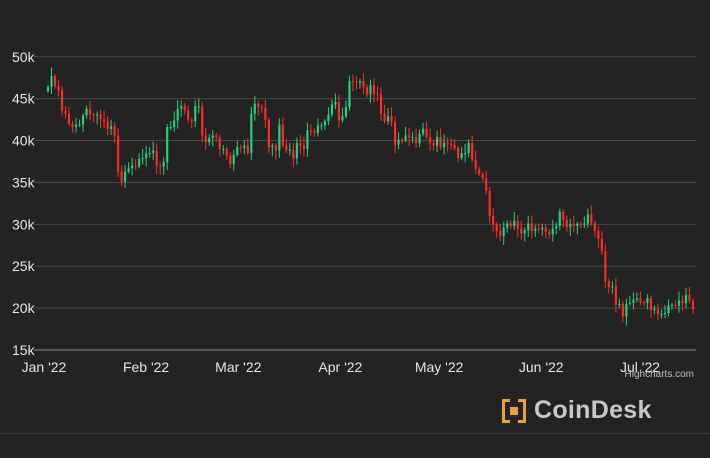 This screenshot has height=458, width=710. I want to click on x-tick-label: Feb '22, so click(146, 367).